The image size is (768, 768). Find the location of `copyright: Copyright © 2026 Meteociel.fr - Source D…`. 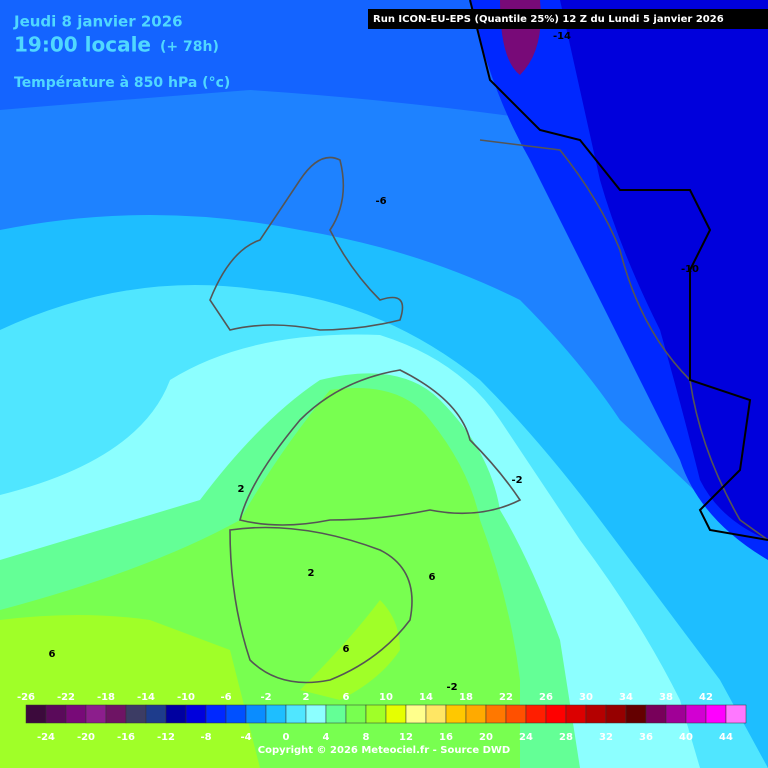

copyright: Copyright © 2026 Meteociel.fr - Source D… is located at coordinates (384, 750).